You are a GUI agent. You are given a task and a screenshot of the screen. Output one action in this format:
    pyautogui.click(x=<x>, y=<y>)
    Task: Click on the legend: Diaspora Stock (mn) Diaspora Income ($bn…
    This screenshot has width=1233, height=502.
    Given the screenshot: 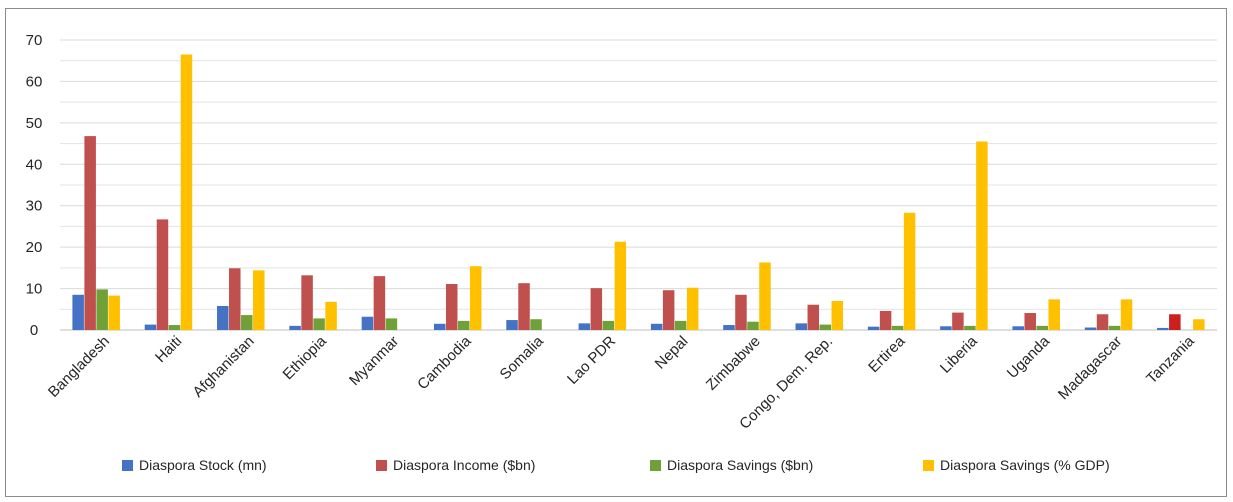 What is the action you would take?
    pyautogui.click(x=616, y=469)
    